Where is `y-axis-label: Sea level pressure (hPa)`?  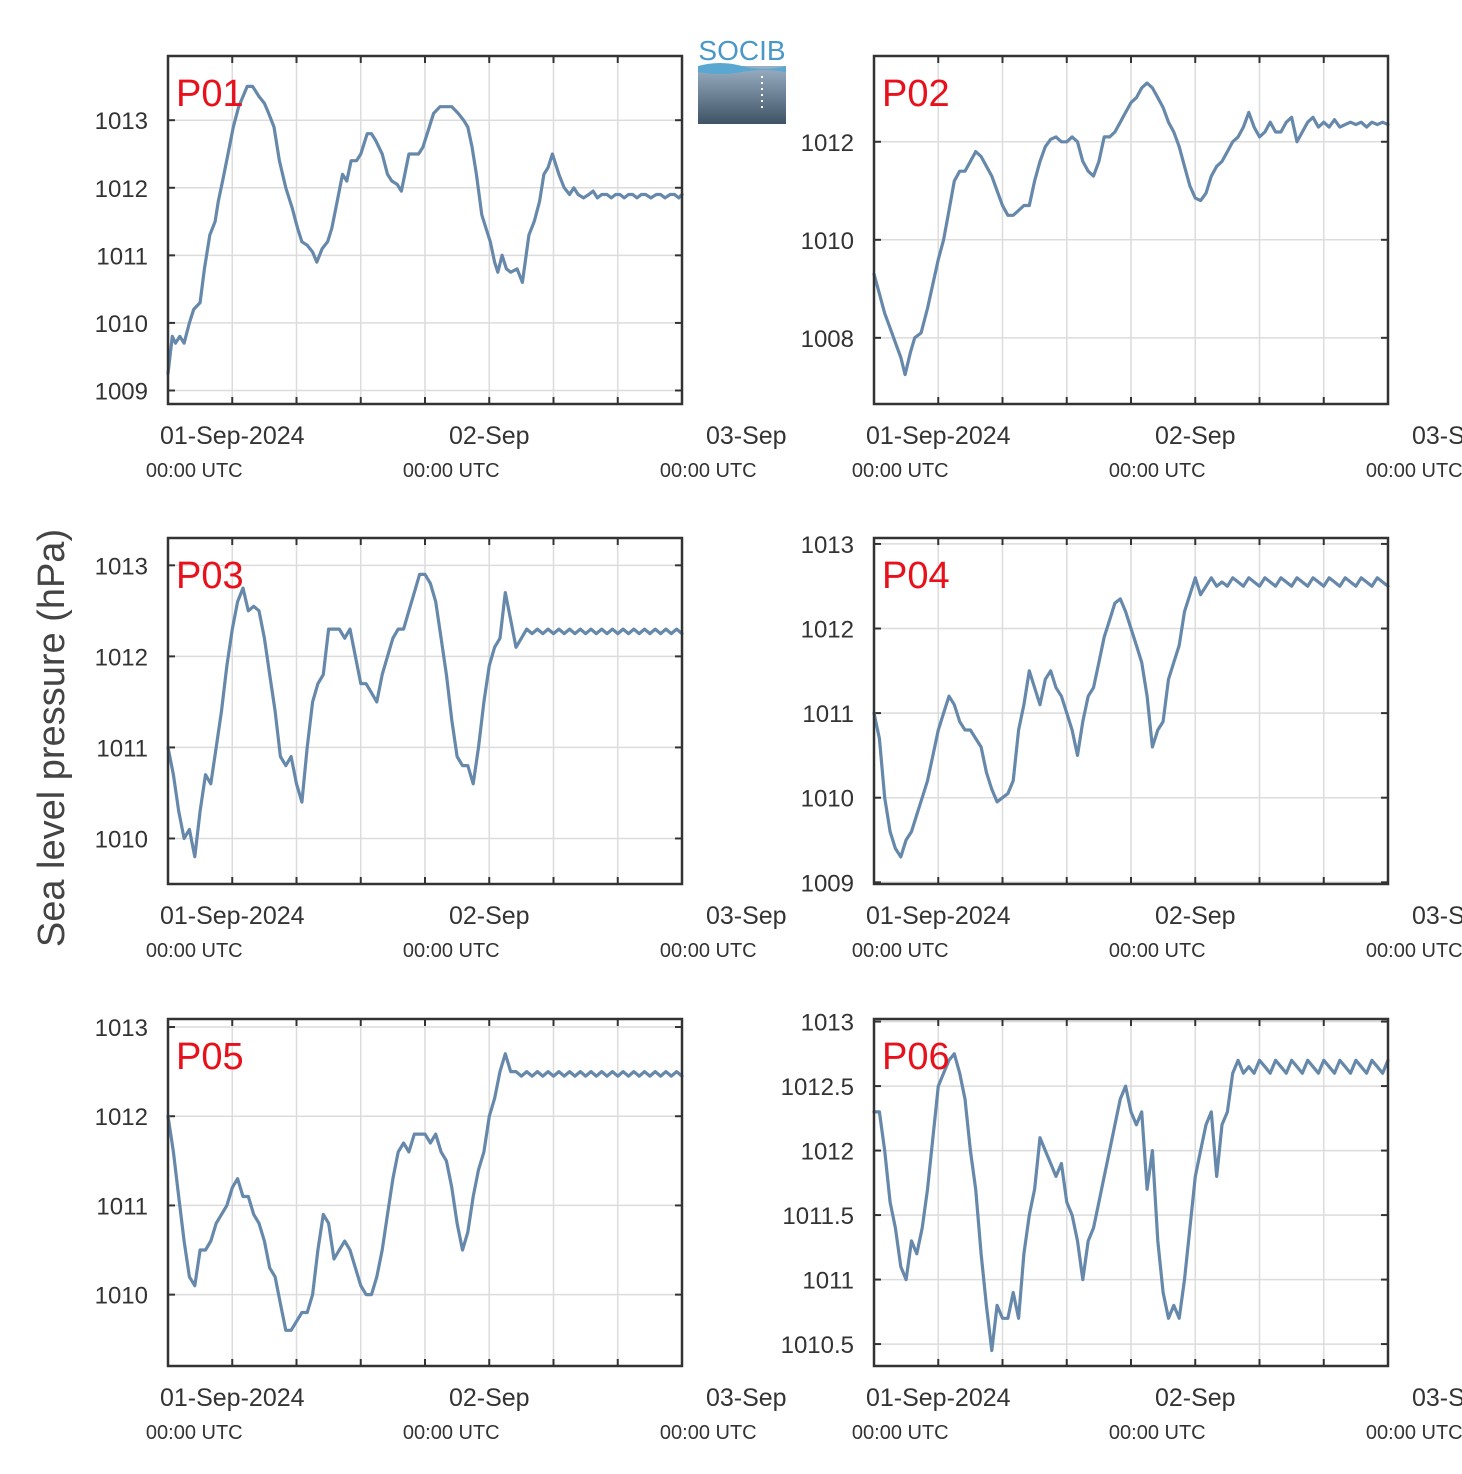 y-axis-label: Sea level pressure (hPa) is located at coordinates (52, 738).